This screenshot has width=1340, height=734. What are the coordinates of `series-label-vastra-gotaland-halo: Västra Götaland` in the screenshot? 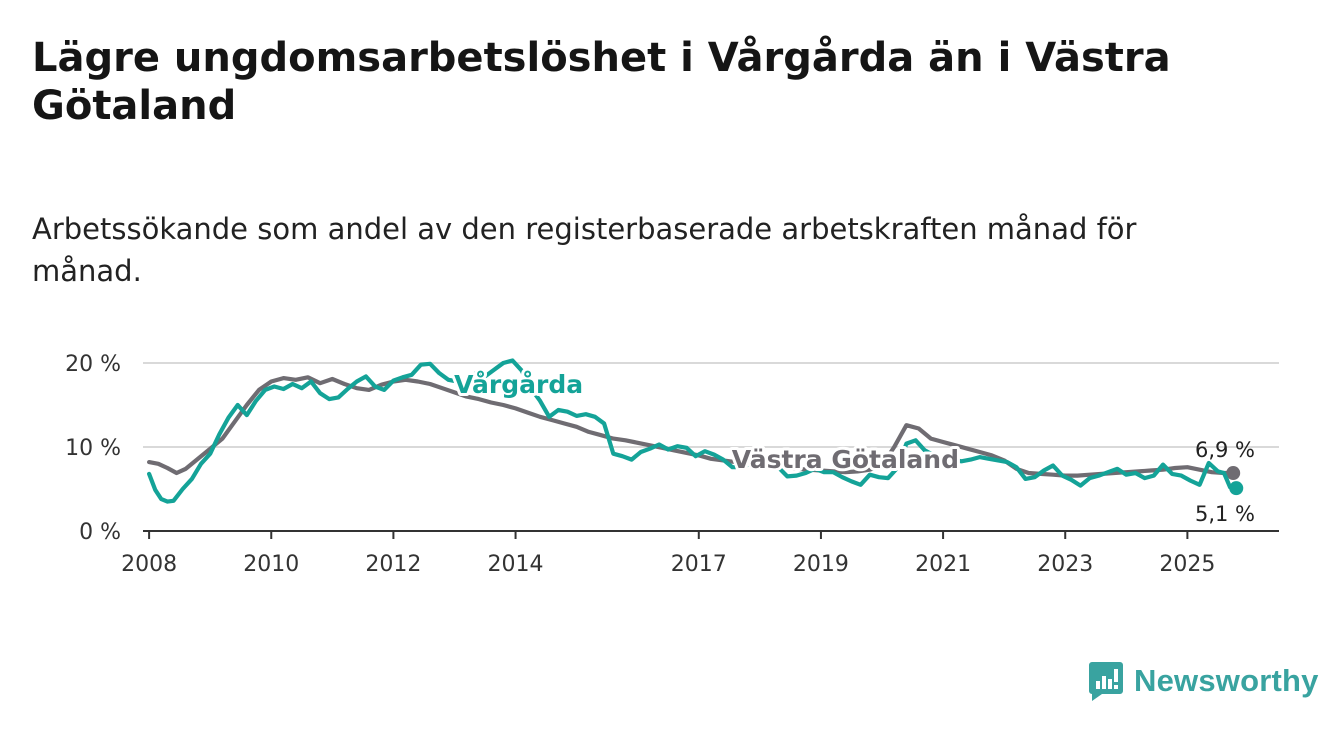 It's located at (845, 459).